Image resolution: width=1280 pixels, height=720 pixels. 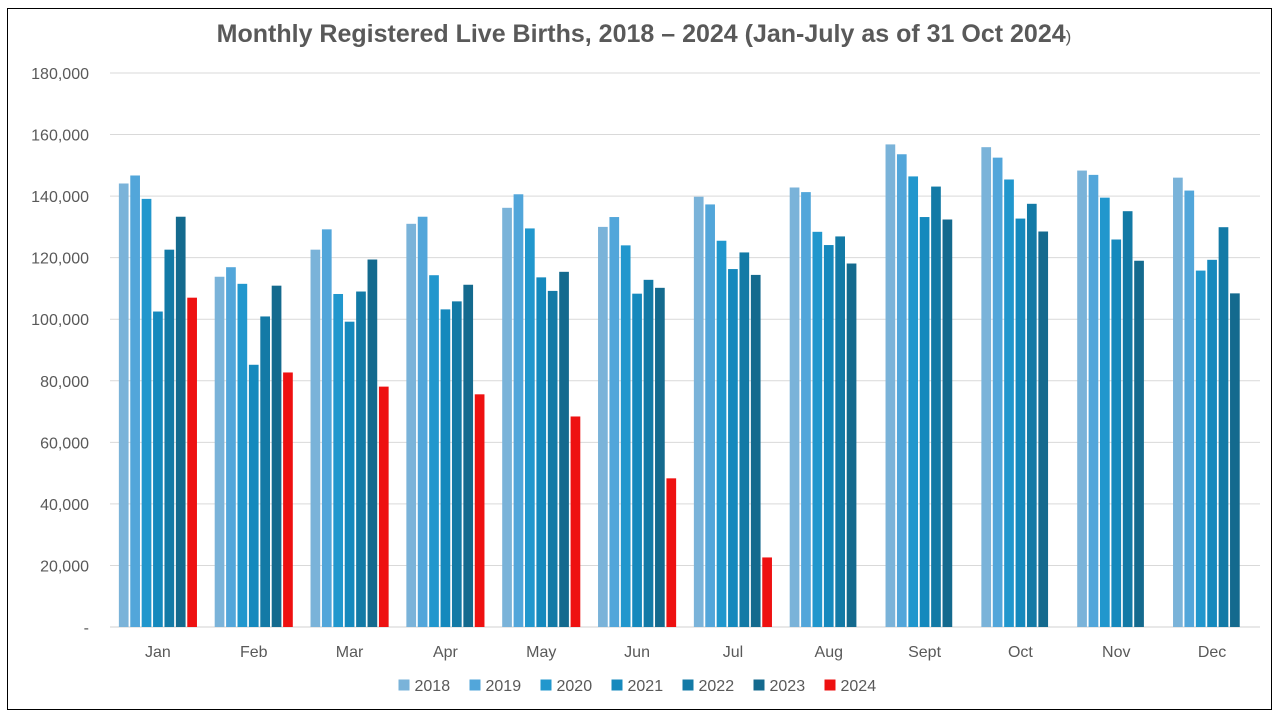 I want to click on bar-2021-oct, so click(x=1020, y=422).